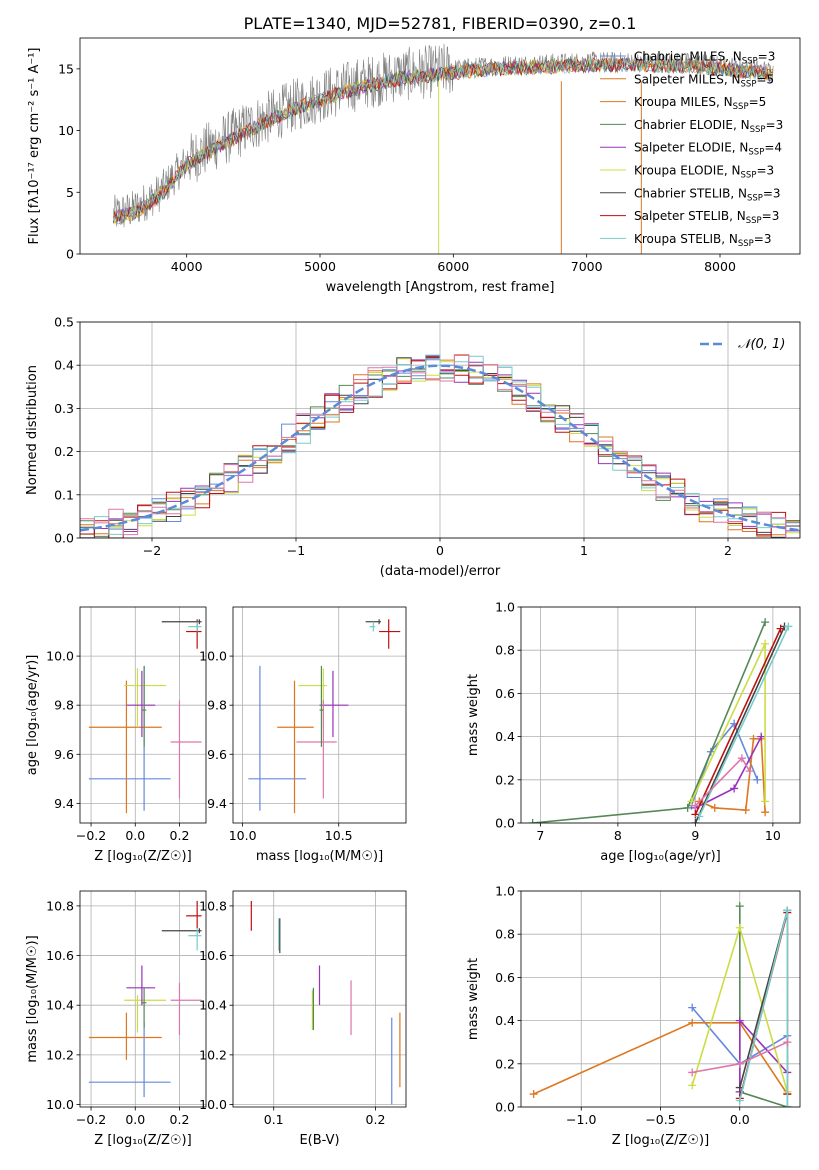  What do you see at coordinates (296, 550) in the screenshot?
I see `x-tick-label: −1` at bounding box center [296, 550].